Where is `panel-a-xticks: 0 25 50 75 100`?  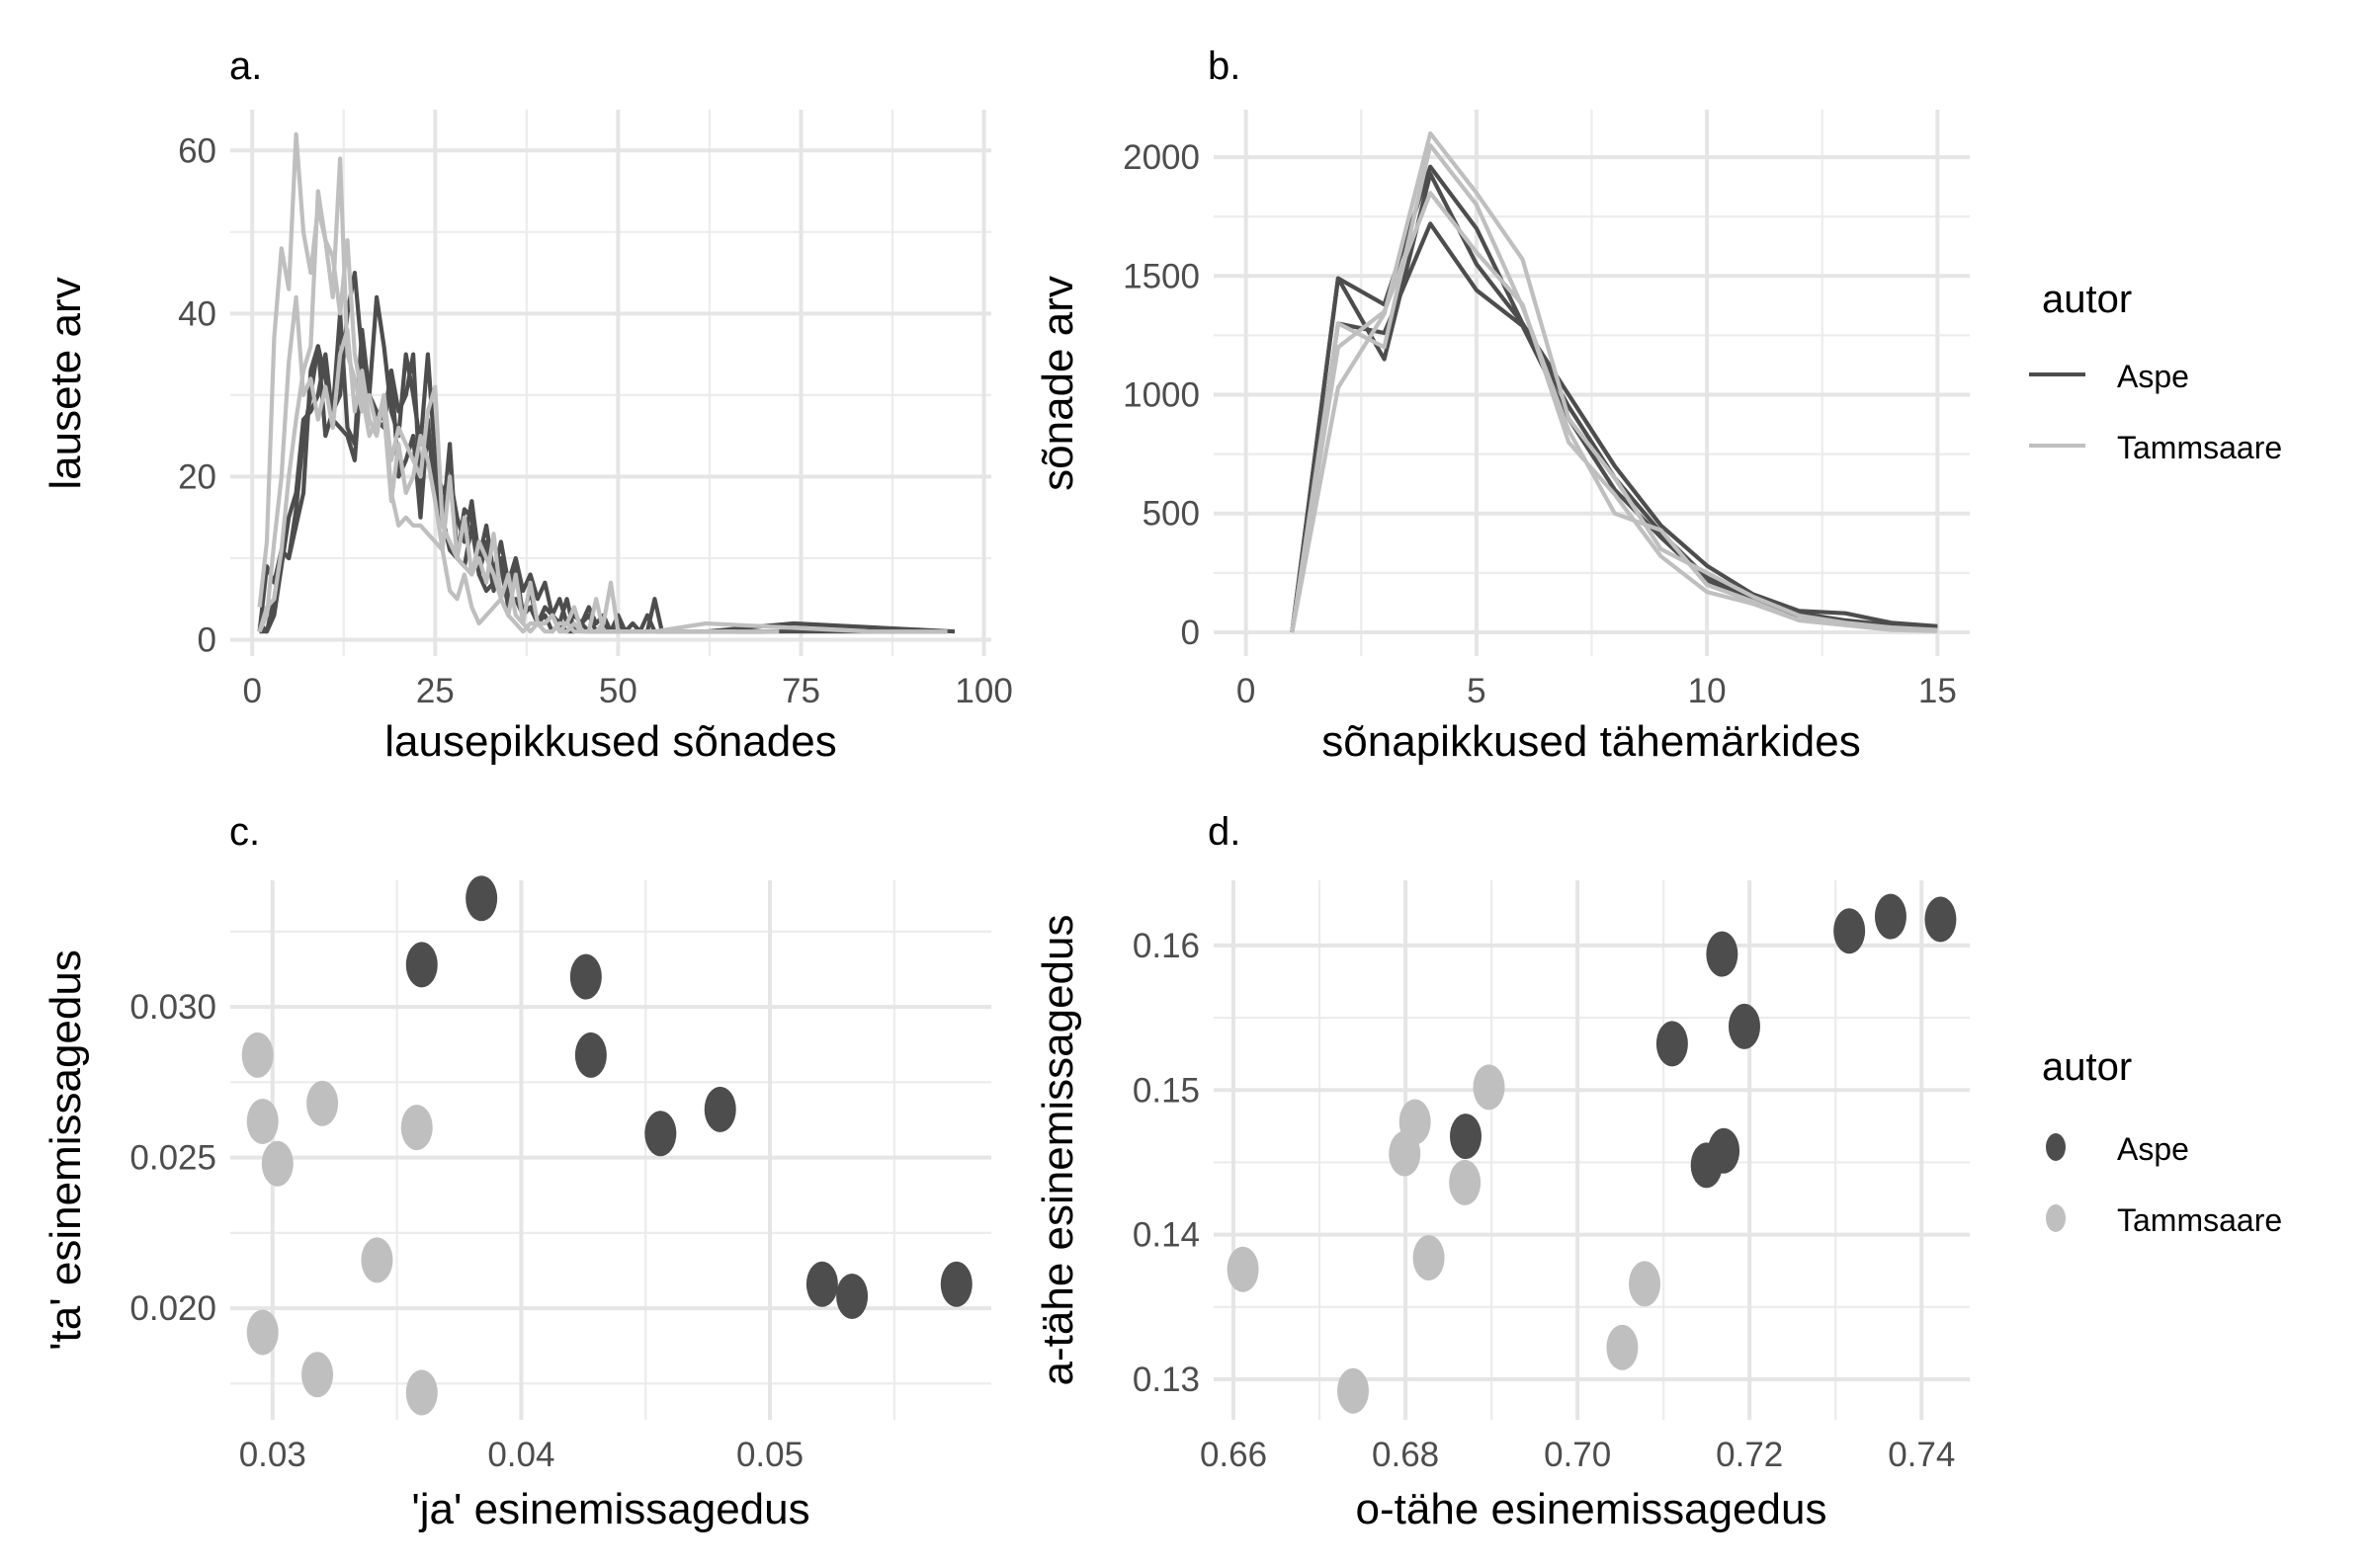
panel-a-xticks: 0 25 50 75 100 is located at coordinates (627, 691).